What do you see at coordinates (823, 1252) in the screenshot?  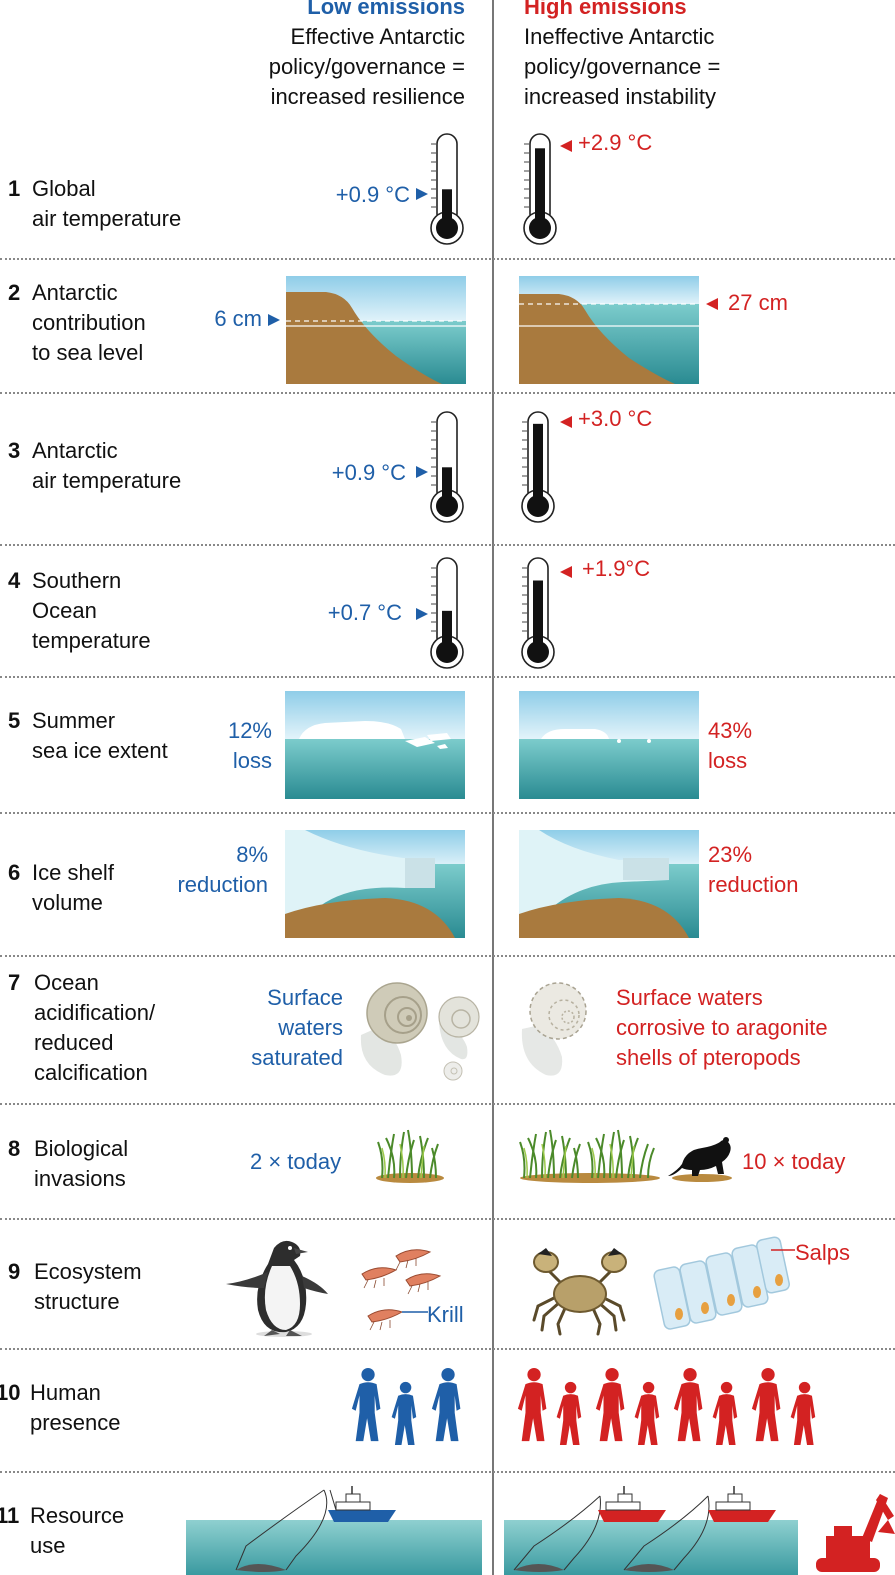 I see `salps-label: Salps` at bounding box center [823, 1252].